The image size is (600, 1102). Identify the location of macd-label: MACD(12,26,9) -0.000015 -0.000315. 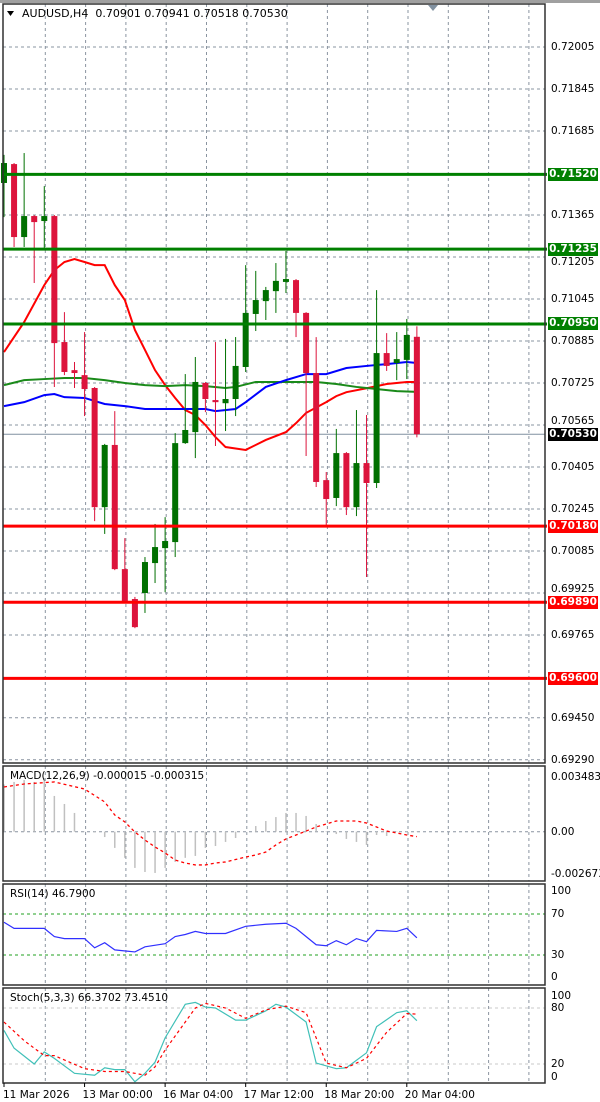
(107, 776).